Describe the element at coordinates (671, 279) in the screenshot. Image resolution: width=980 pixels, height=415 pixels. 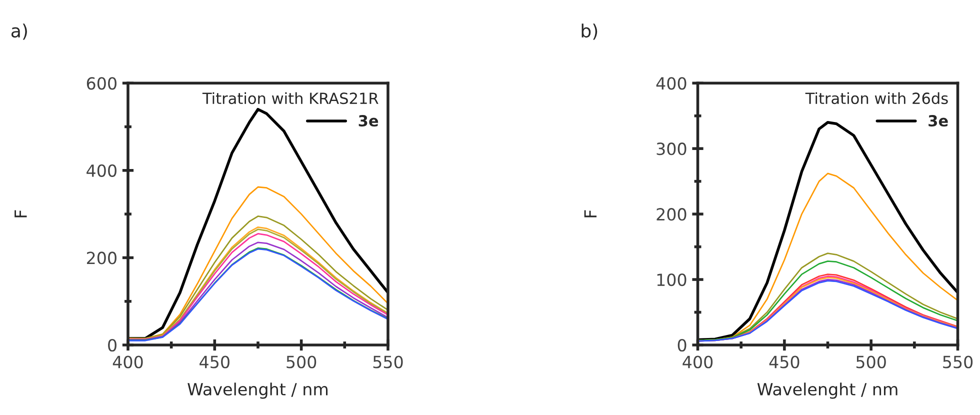
I see `y-tick-label: 100` at that location.